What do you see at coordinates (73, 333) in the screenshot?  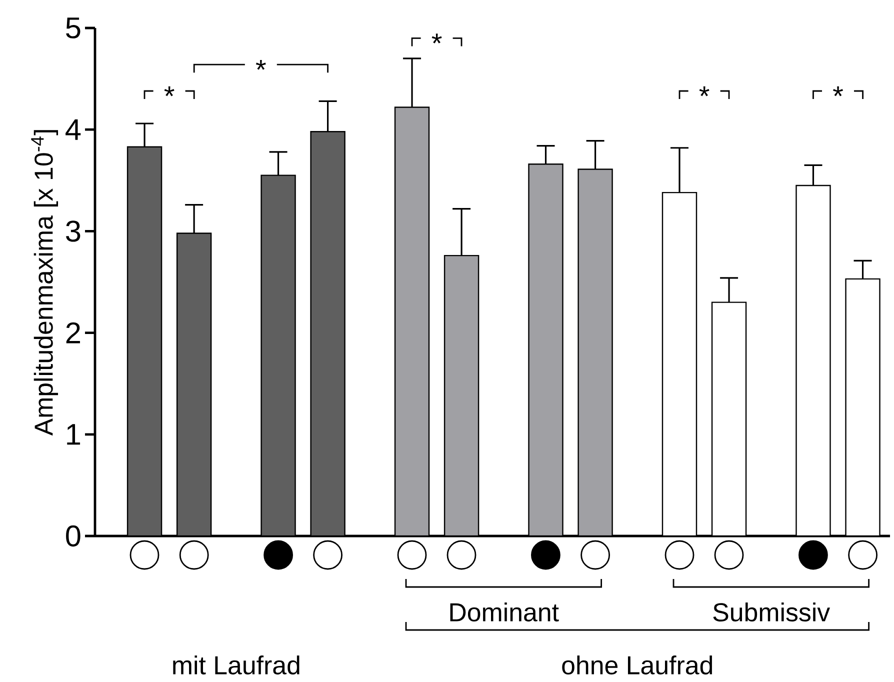 I see `y-tick-label: 2` at bounding box center [73, 333].